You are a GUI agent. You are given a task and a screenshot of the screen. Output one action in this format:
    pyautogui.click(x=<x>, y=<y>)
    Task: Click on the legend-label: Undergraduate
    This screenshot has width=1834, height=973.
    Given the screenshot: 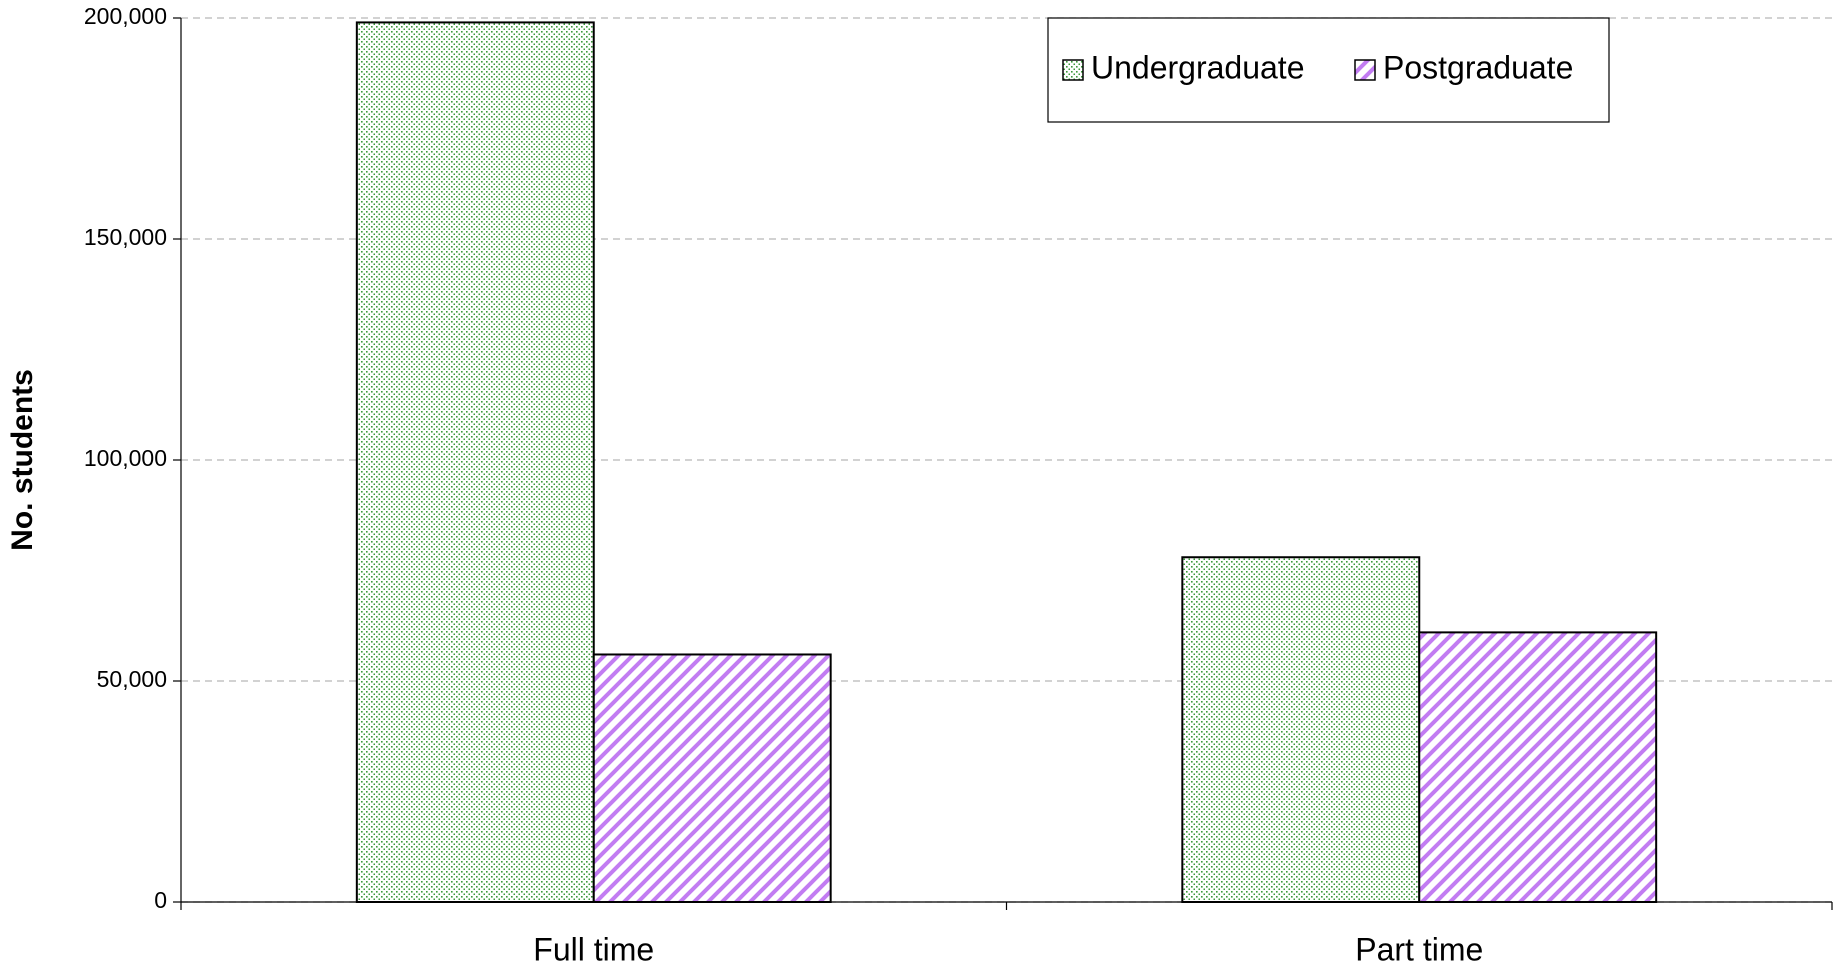 What is the action you would take?
    pyautogui.click(x=1197, y=67)
    